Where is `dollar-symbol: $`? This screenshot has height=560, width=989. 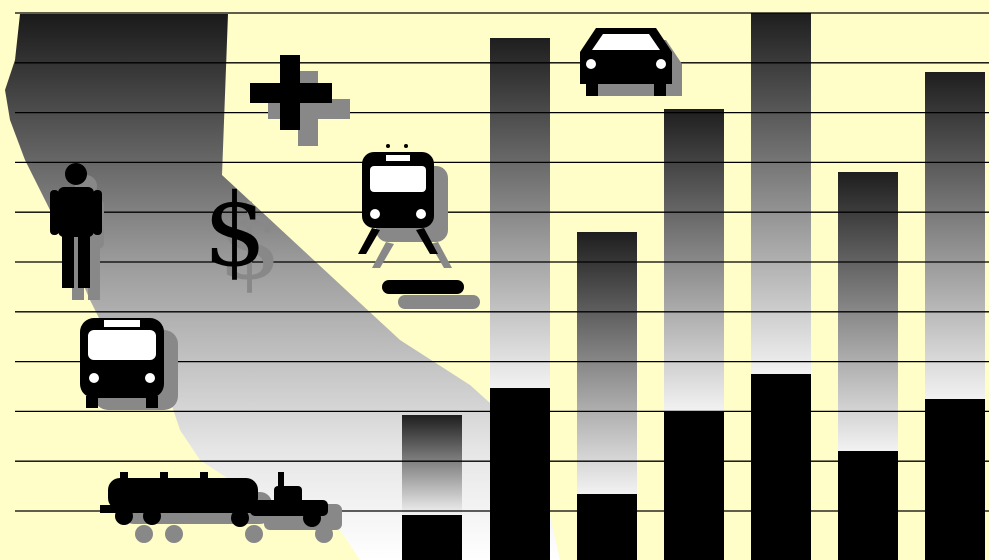
dollar-symbol: $ is located at coordinates (235, 230).